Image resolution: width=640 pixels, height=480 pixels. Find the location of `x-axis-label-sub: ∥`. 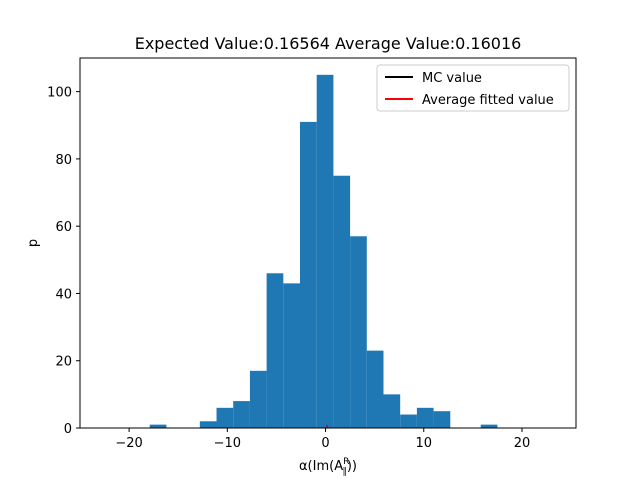

x-axis-label-sub: ∥ is located at coordinates (344, 472).